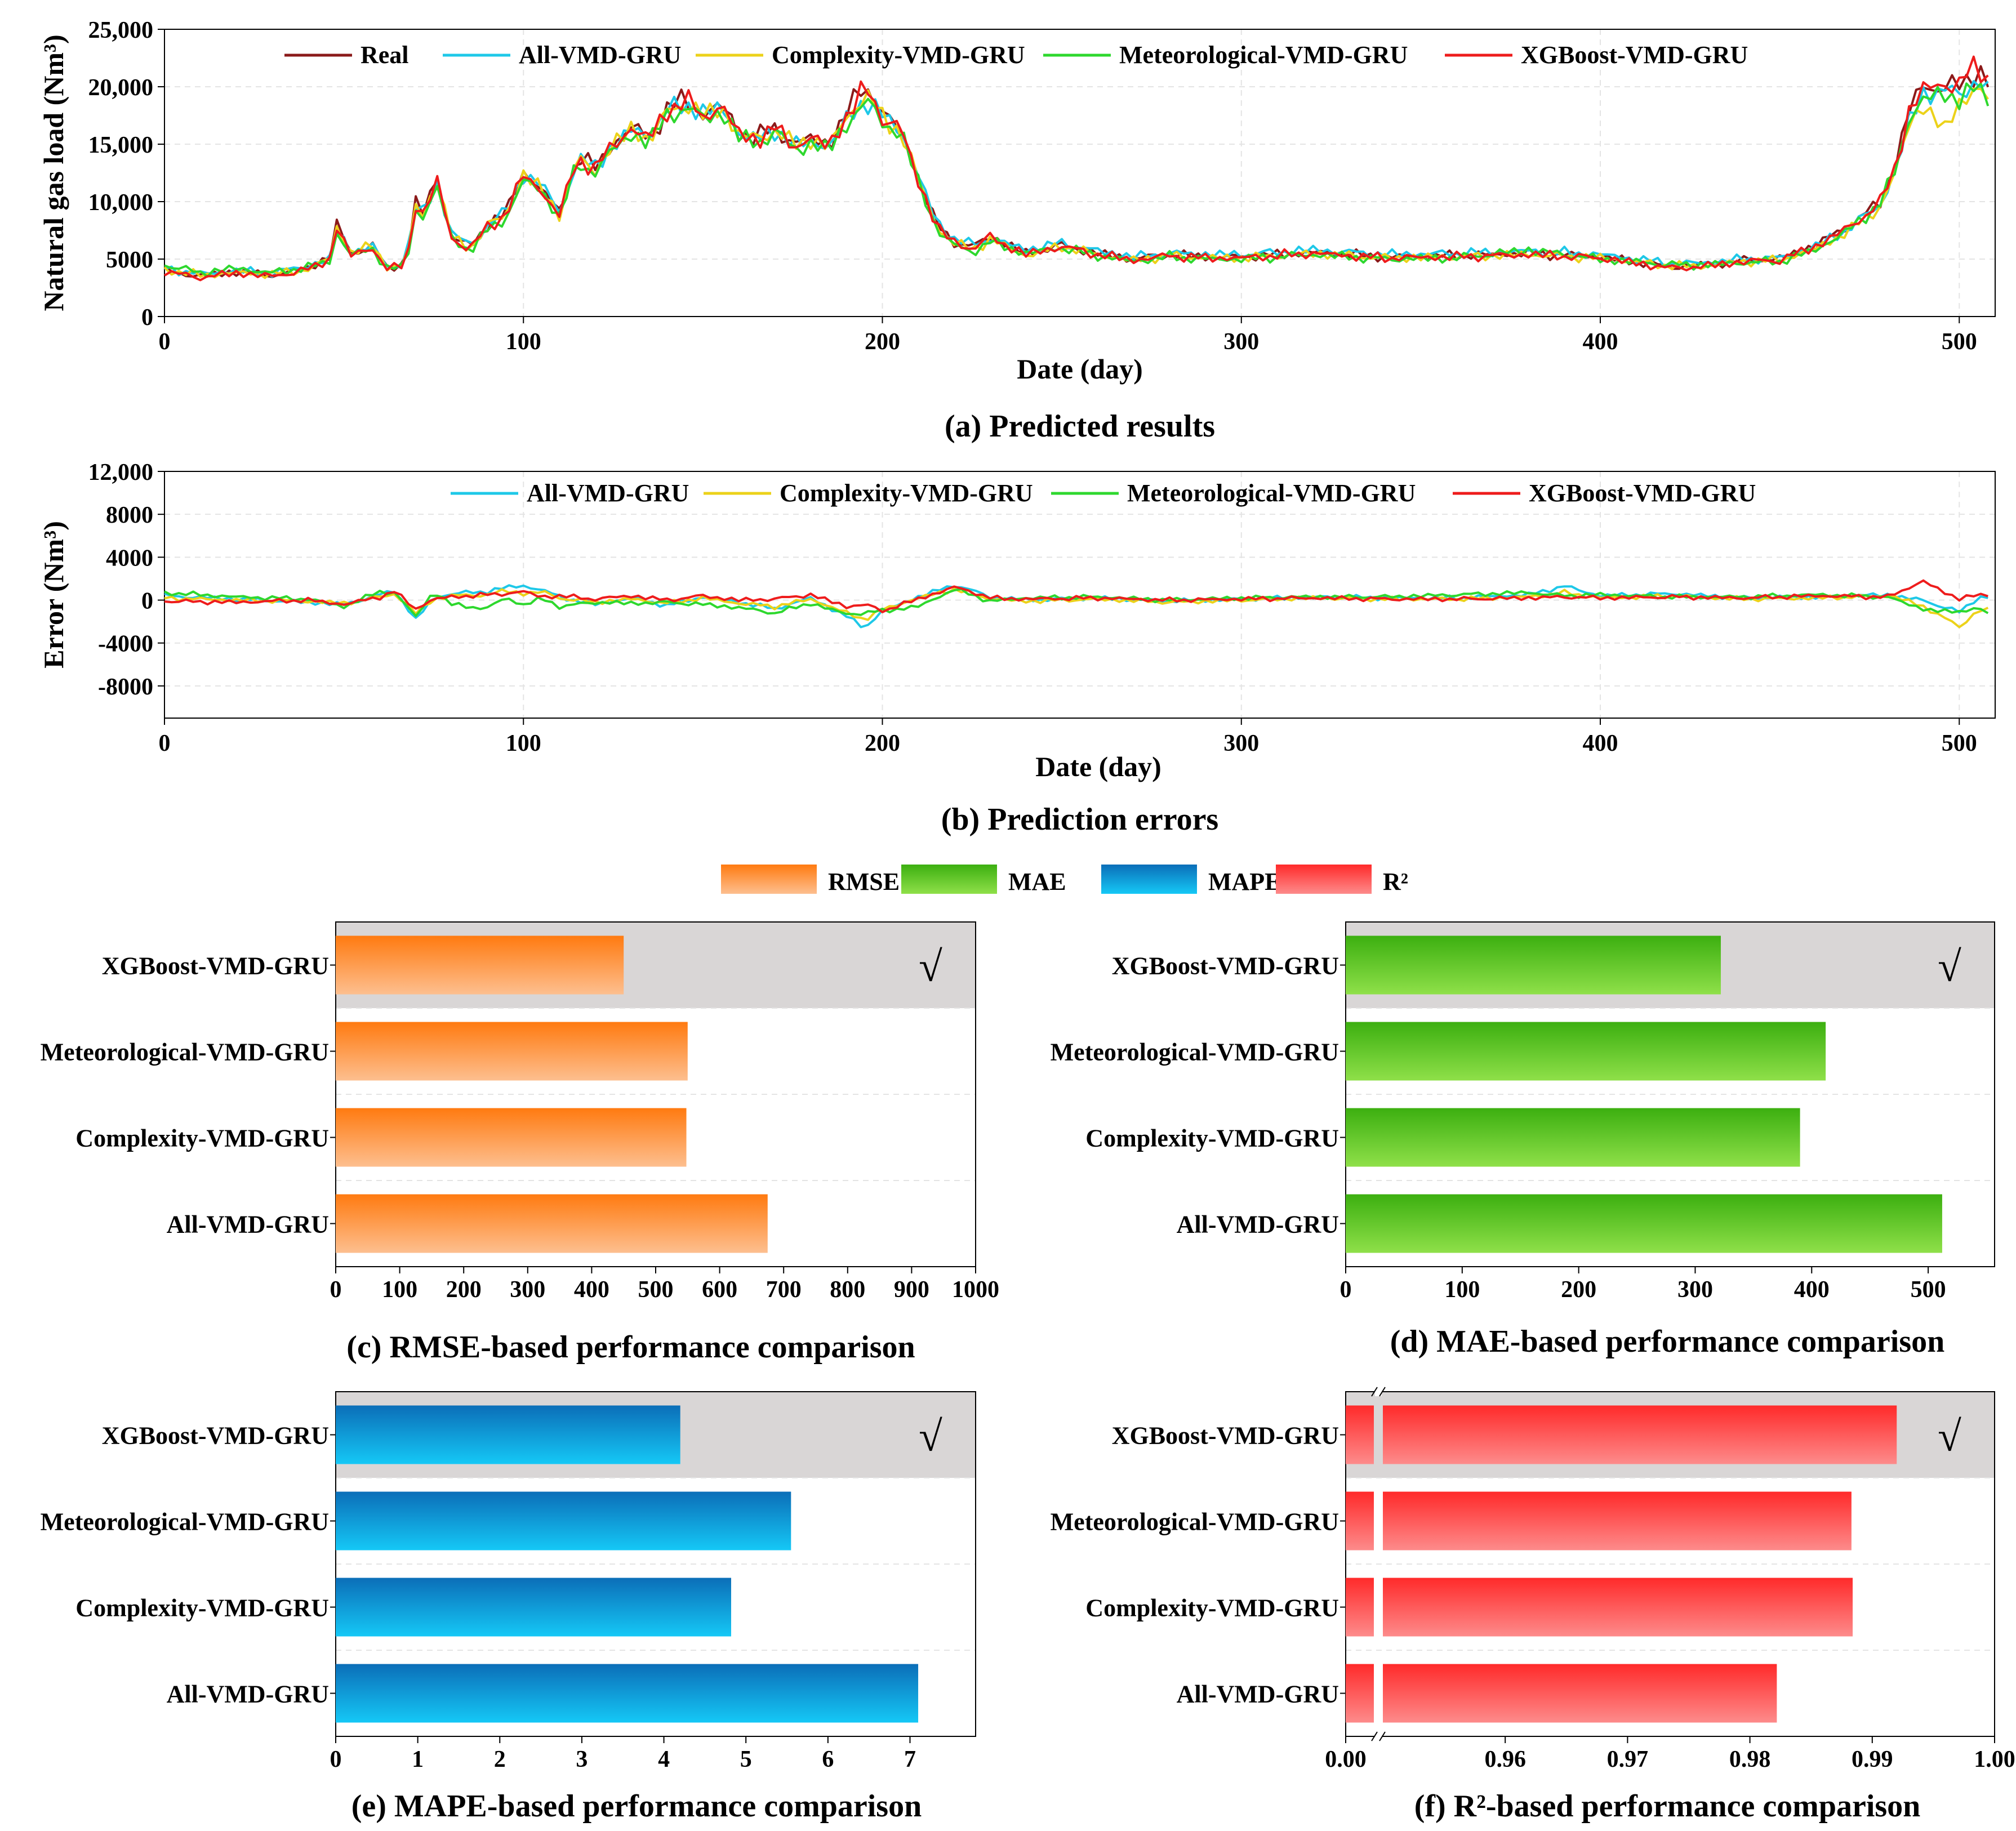 The image size is (2016, 1831). What do you see at coordinates (883, 743) in the screenshot?
I see `xtick-label: 200` at bounding box center [883, 743].